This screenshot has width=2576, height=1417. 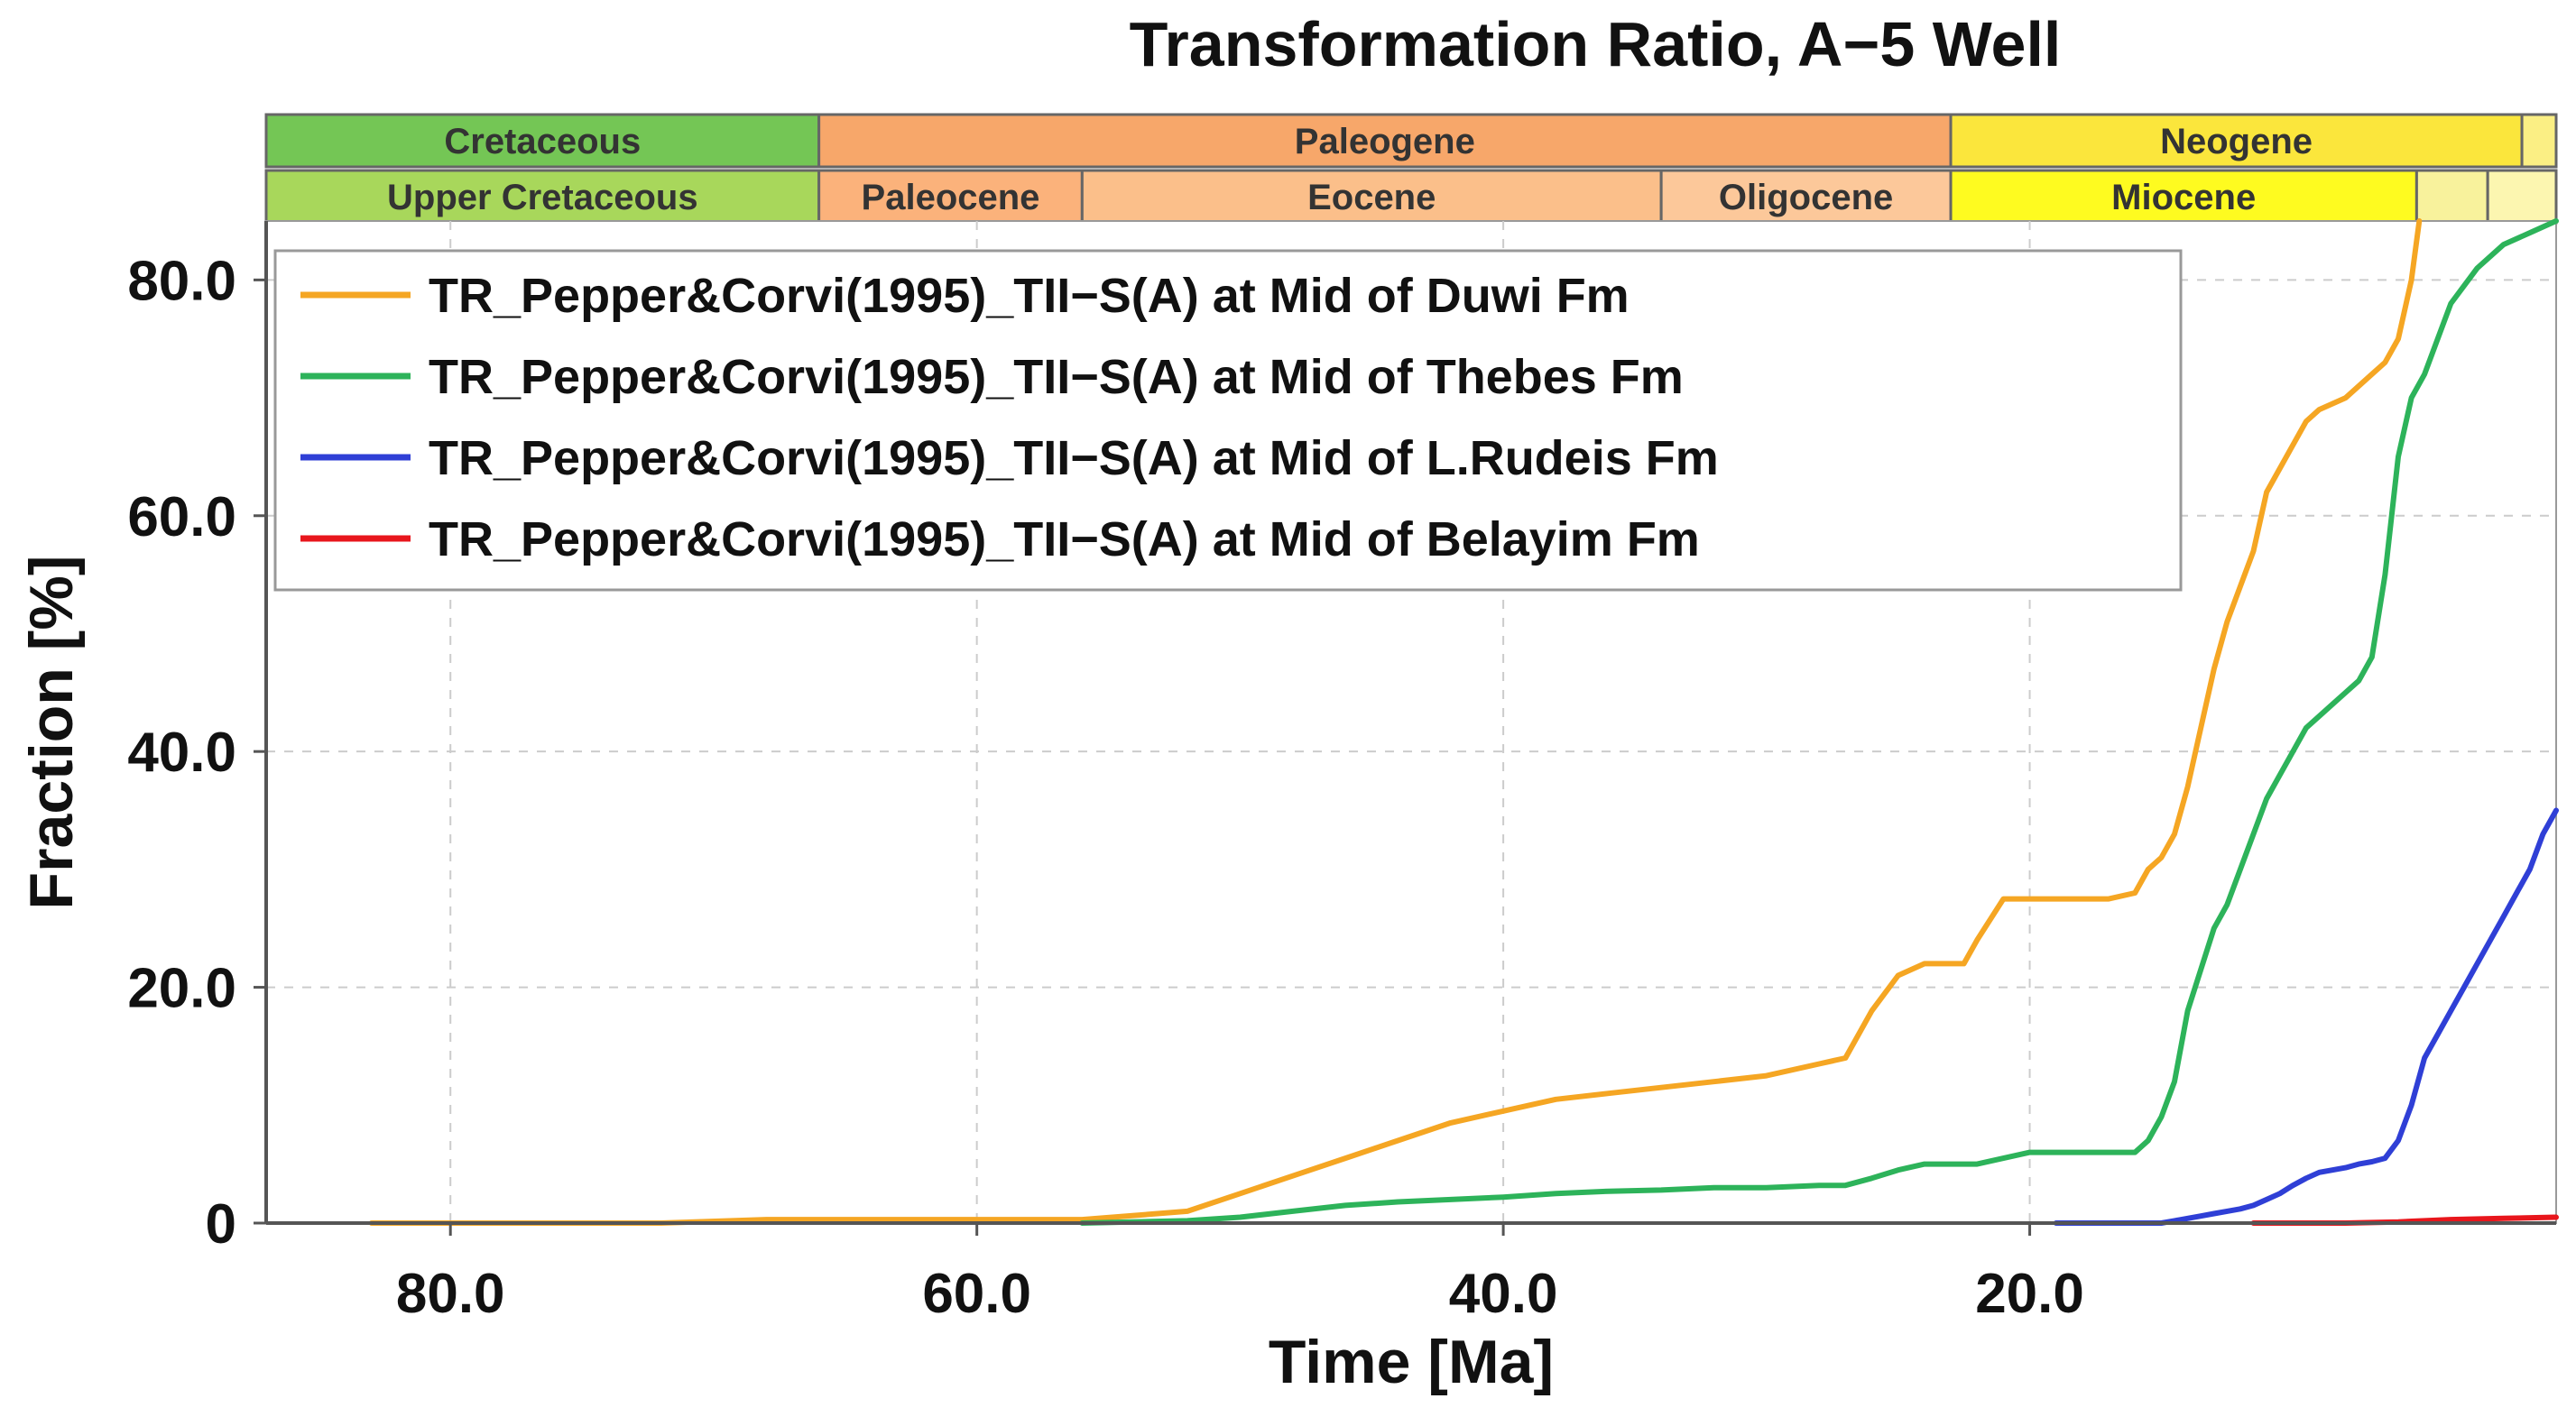 What do you see at coordinates (1371, 197) in the screenshot?
I see `epoch-label: Eocene` at bounding box center [1371, 197].